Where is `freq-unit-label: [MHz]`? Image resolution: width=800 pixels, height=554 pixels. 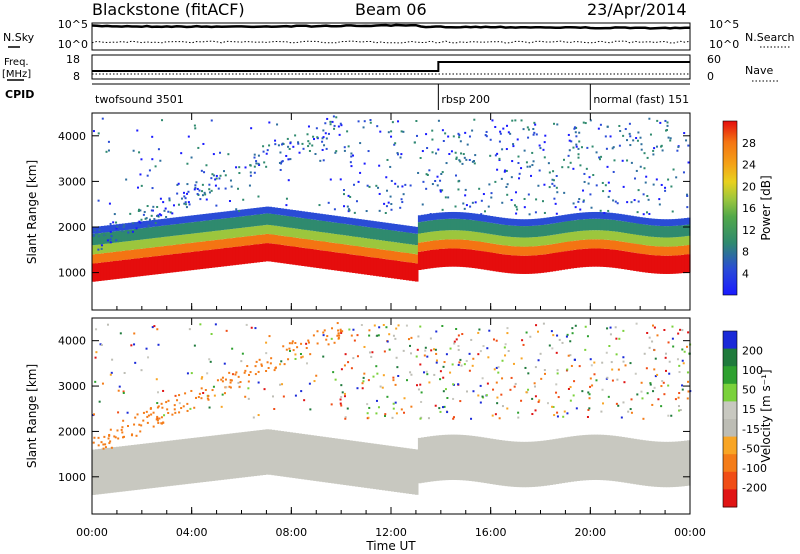
freq-unit-label: [MHz] is located at coordinates (16, 74).